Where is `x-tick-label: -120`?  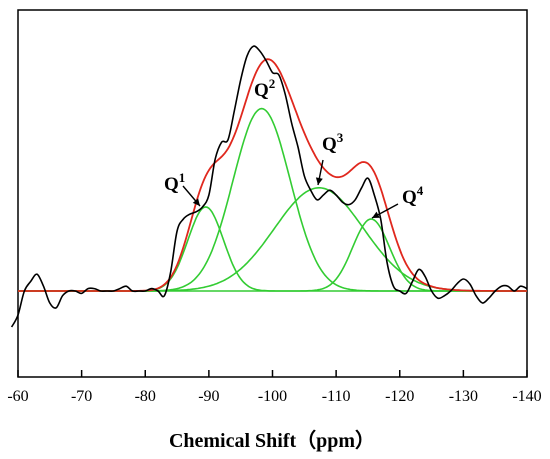
x-tick-label: -120 is located at coordinates (399, 396).